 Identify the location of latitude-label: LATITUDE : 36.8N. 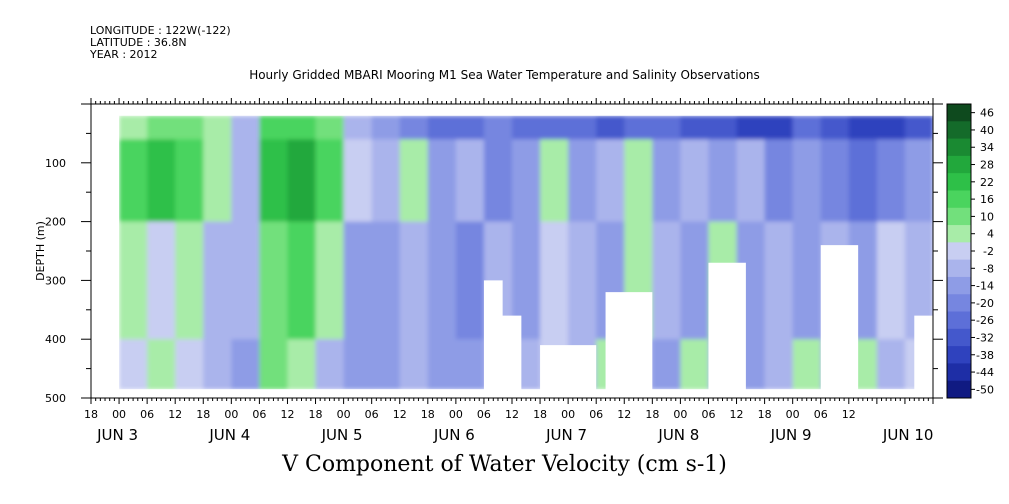
(138, 42).